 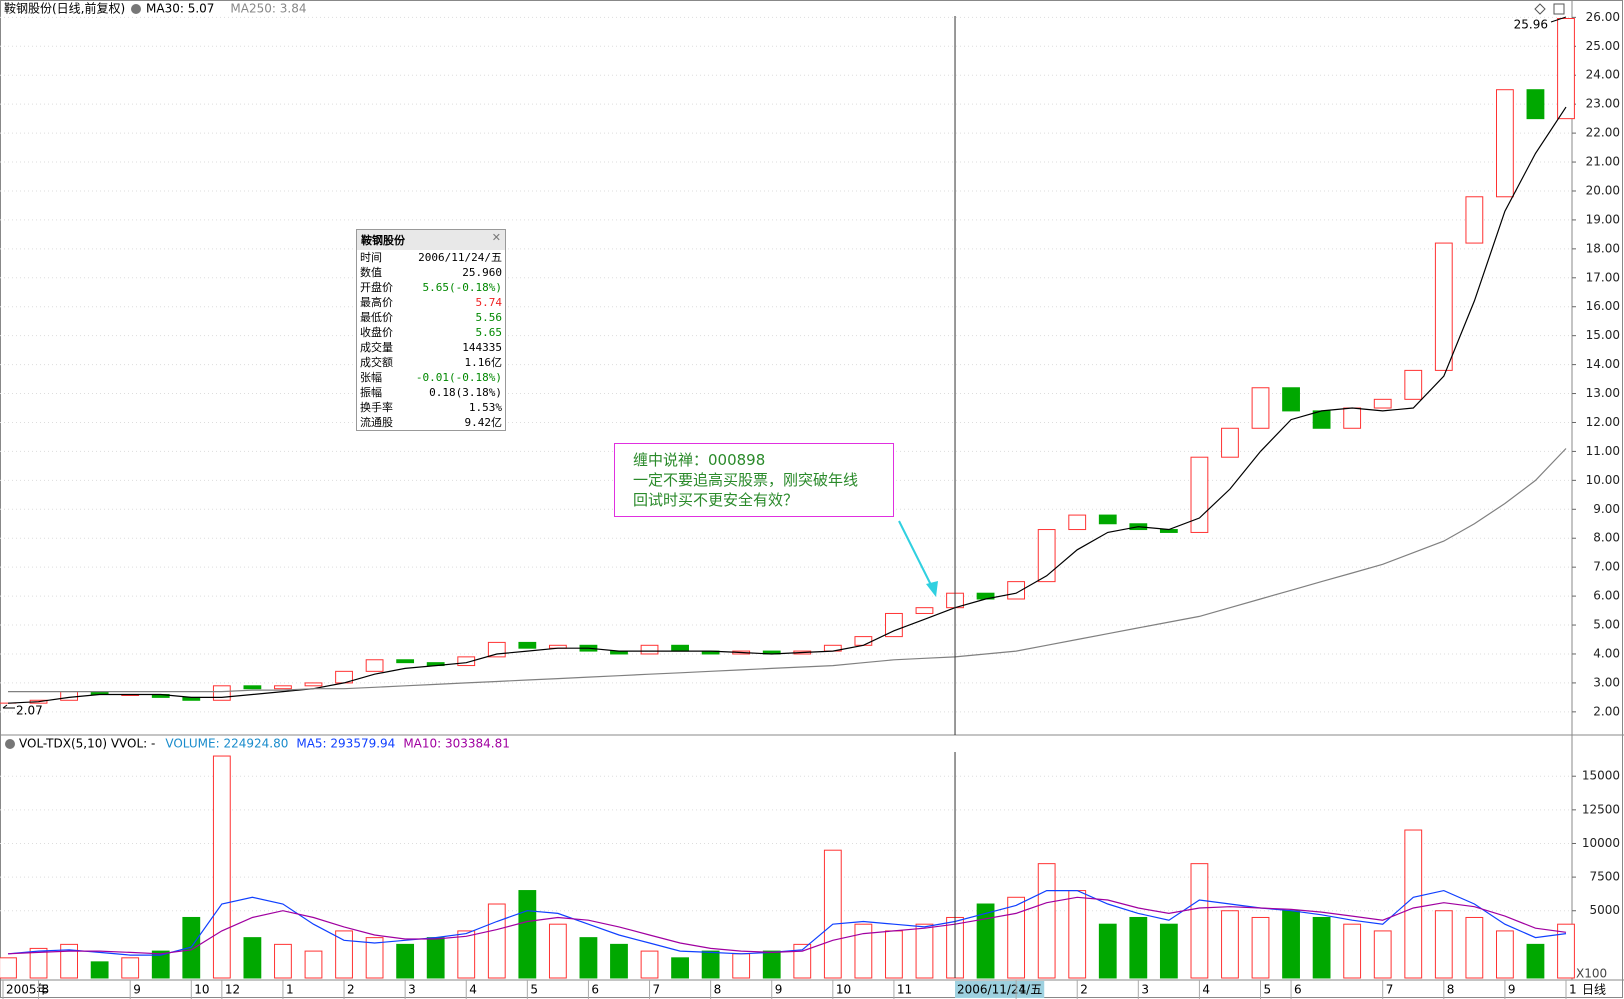 I want to click on info-label: 收盘价, so click(x=376, y=332).